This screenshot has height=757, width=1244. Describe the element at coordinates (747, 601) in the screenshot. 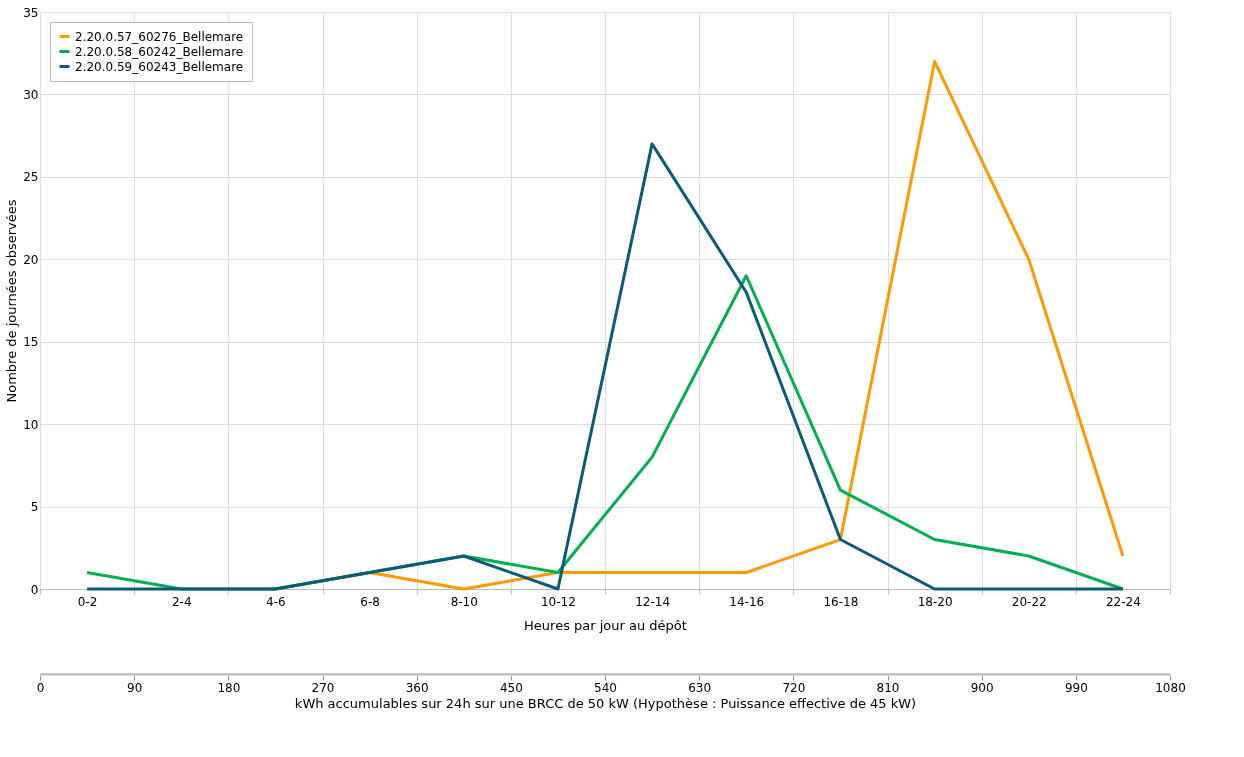

I see `x-tick-label: 14-16` at that location.